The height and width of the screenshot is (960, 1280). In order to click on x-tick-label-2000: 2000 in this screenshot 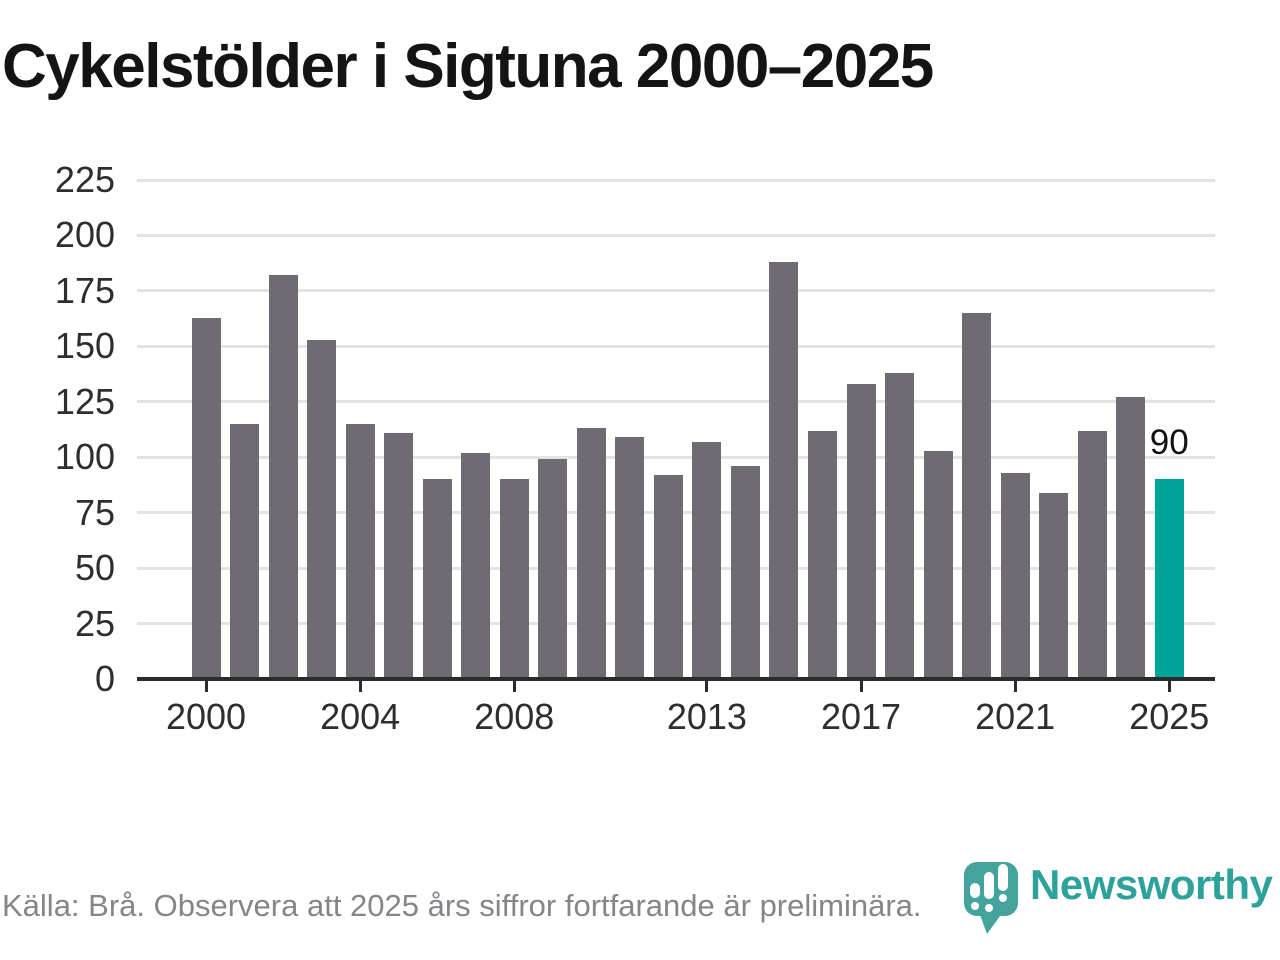, I will do `click(206, 716)`.